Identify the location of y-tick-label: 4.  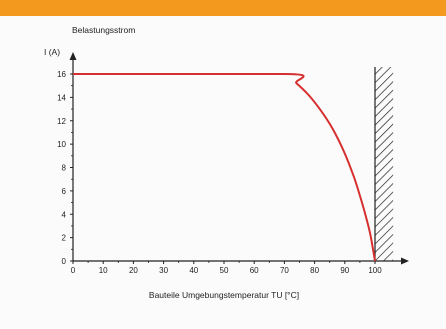
(64, 214).